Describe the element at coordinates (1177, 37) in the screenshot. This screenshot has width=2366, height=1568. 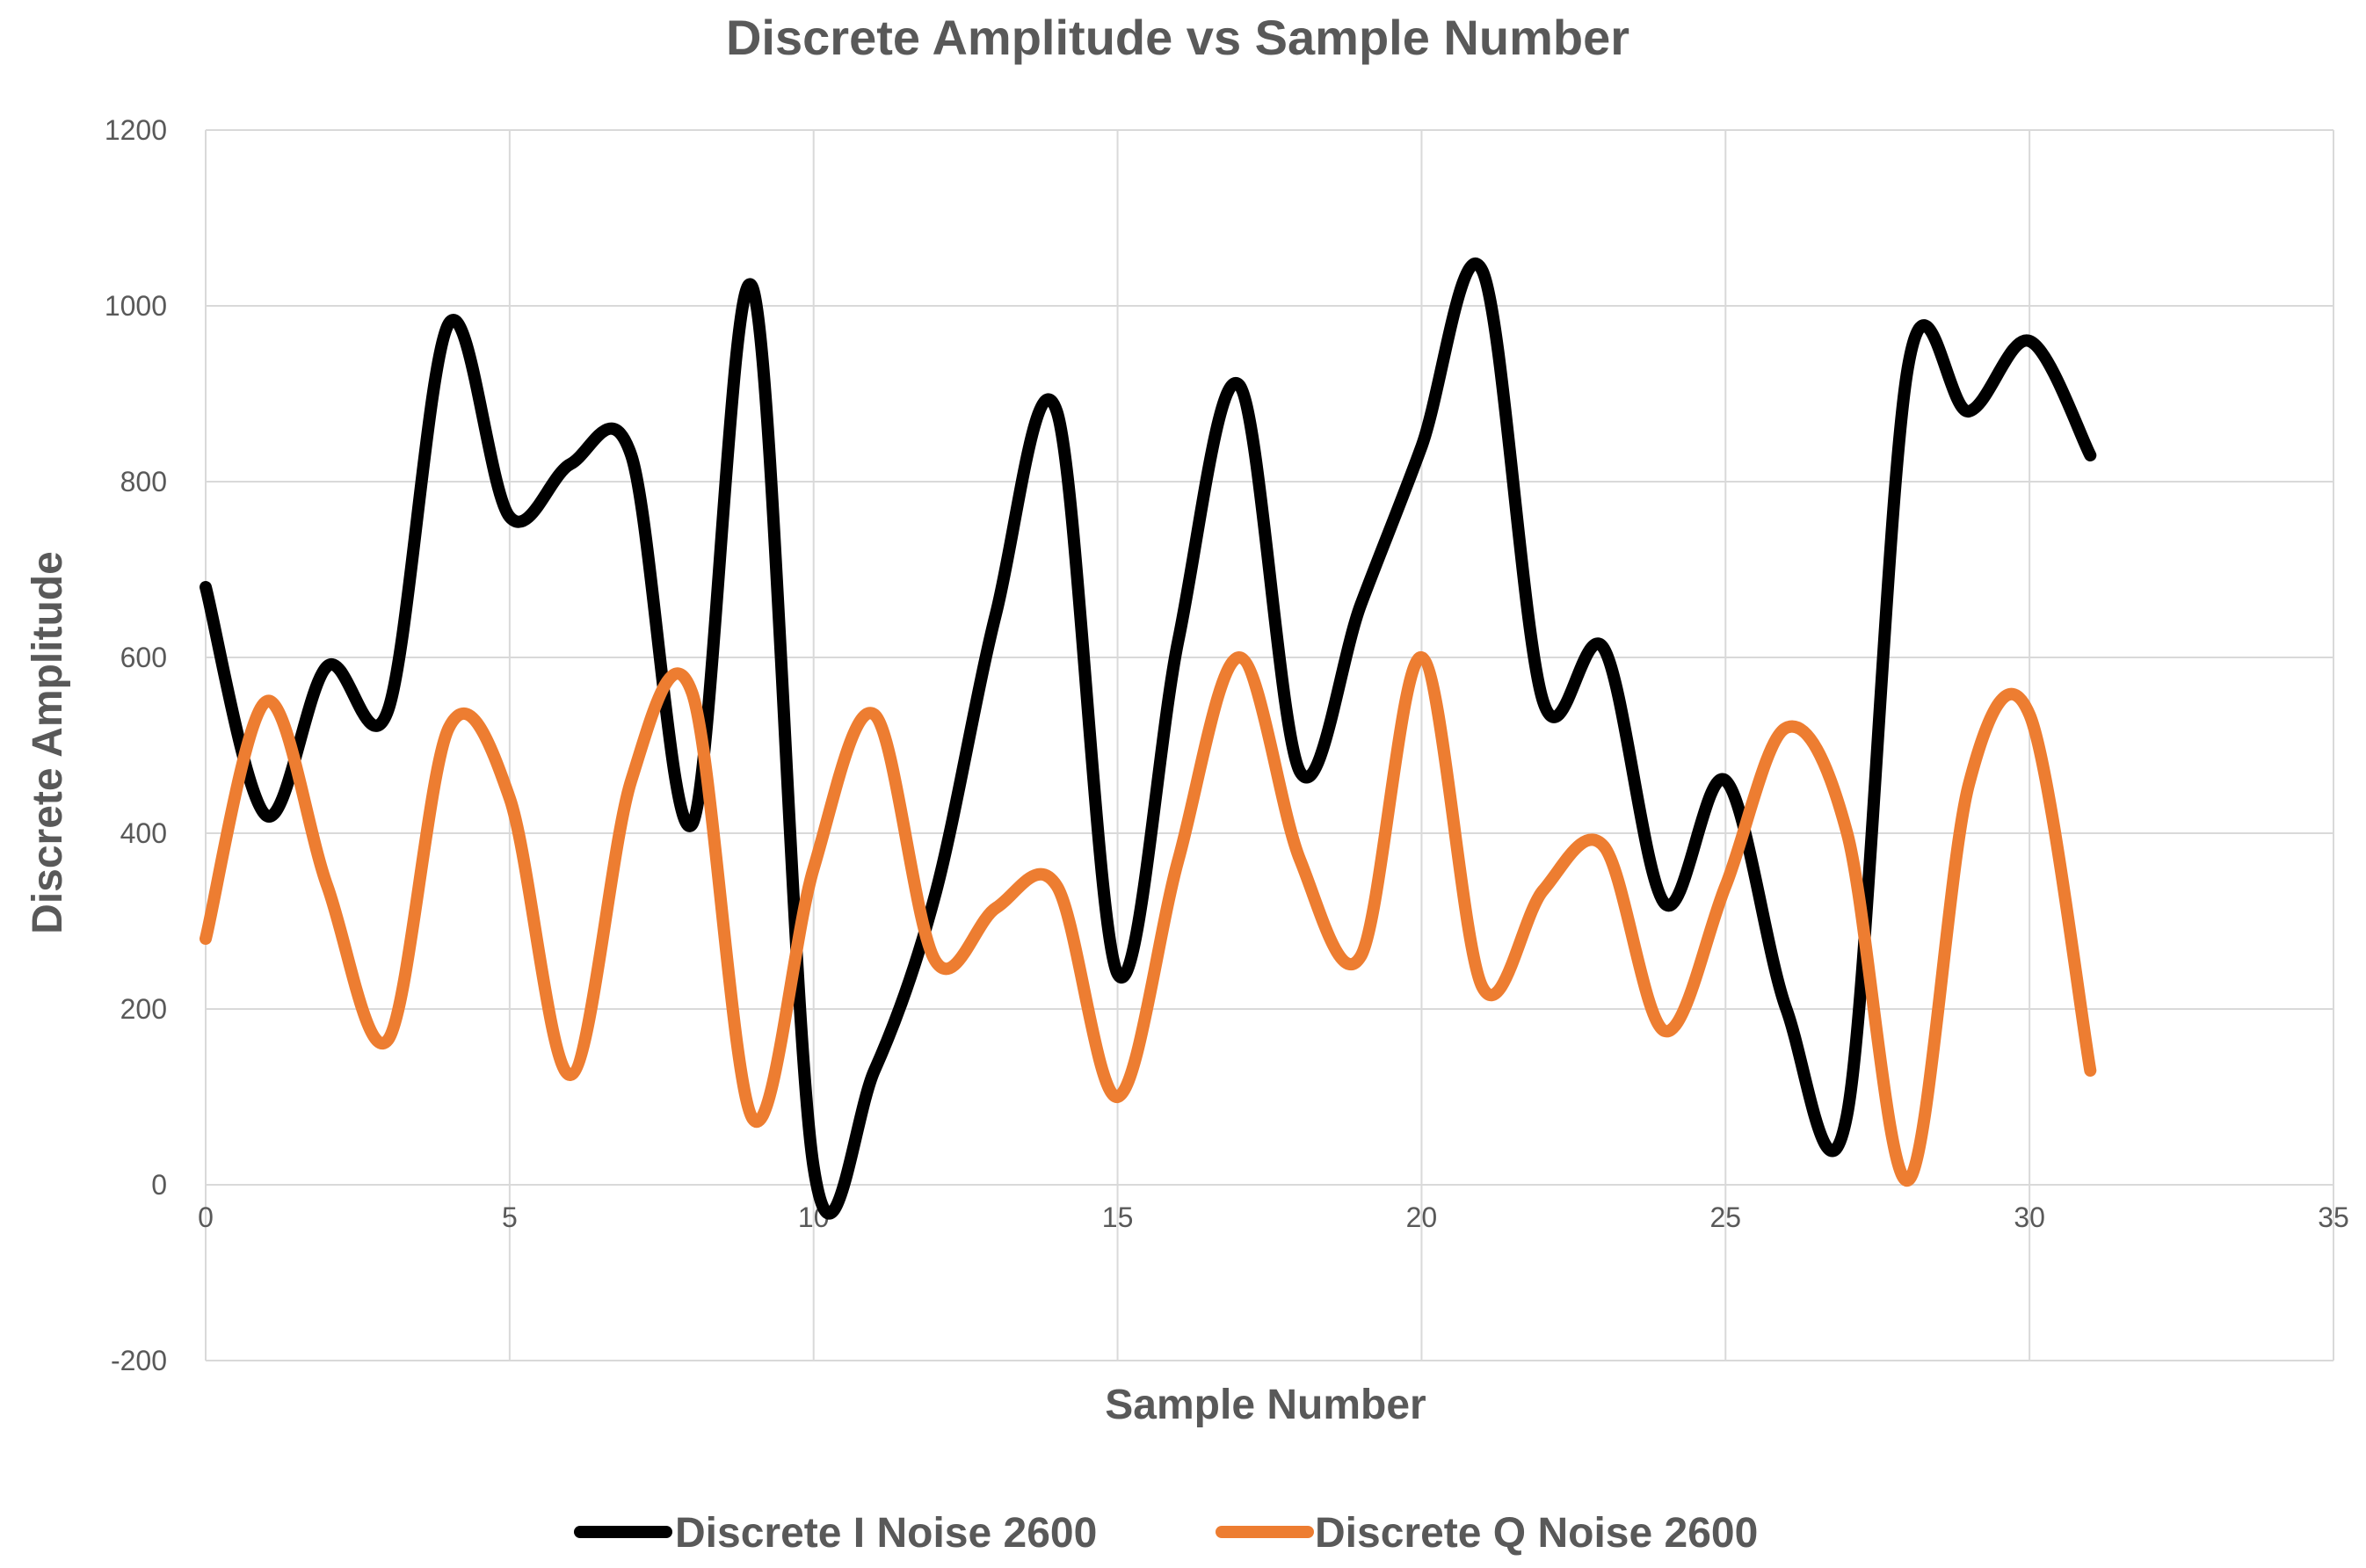
I see `chart-title: Discrete Amplitude vs Sample Number` at that location.